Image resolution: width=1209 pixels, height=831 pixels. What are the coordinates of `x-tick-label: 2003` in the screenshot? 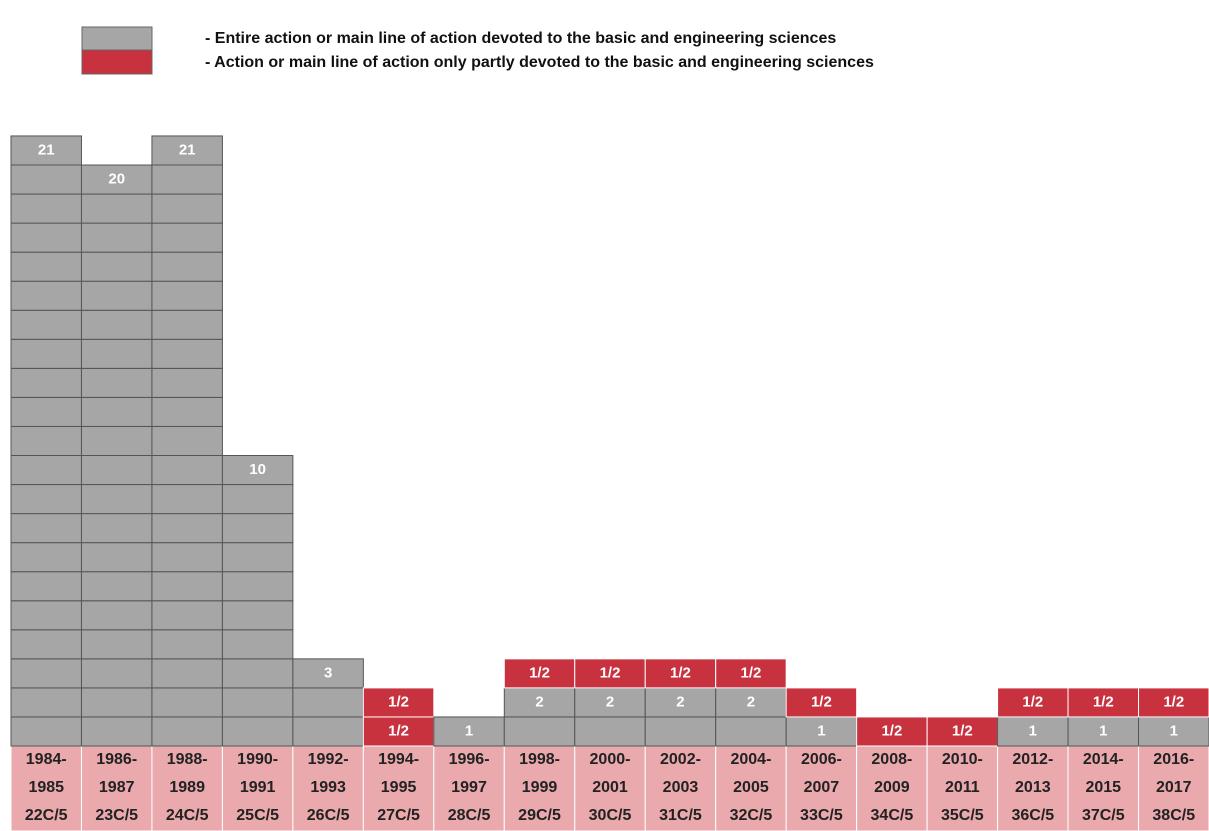 It's located at (681, 787).